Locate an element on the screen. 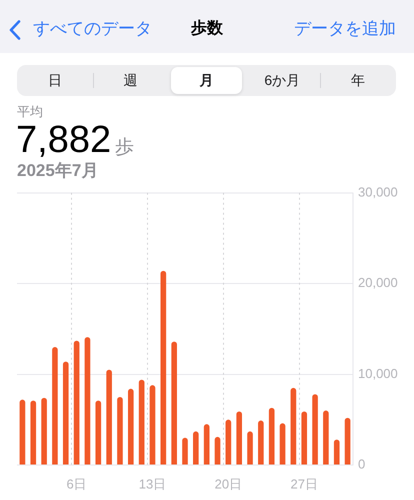 This screenshot has height=500, width=414. y-tick-label: 20,000 is located at coordinates (378, 282).